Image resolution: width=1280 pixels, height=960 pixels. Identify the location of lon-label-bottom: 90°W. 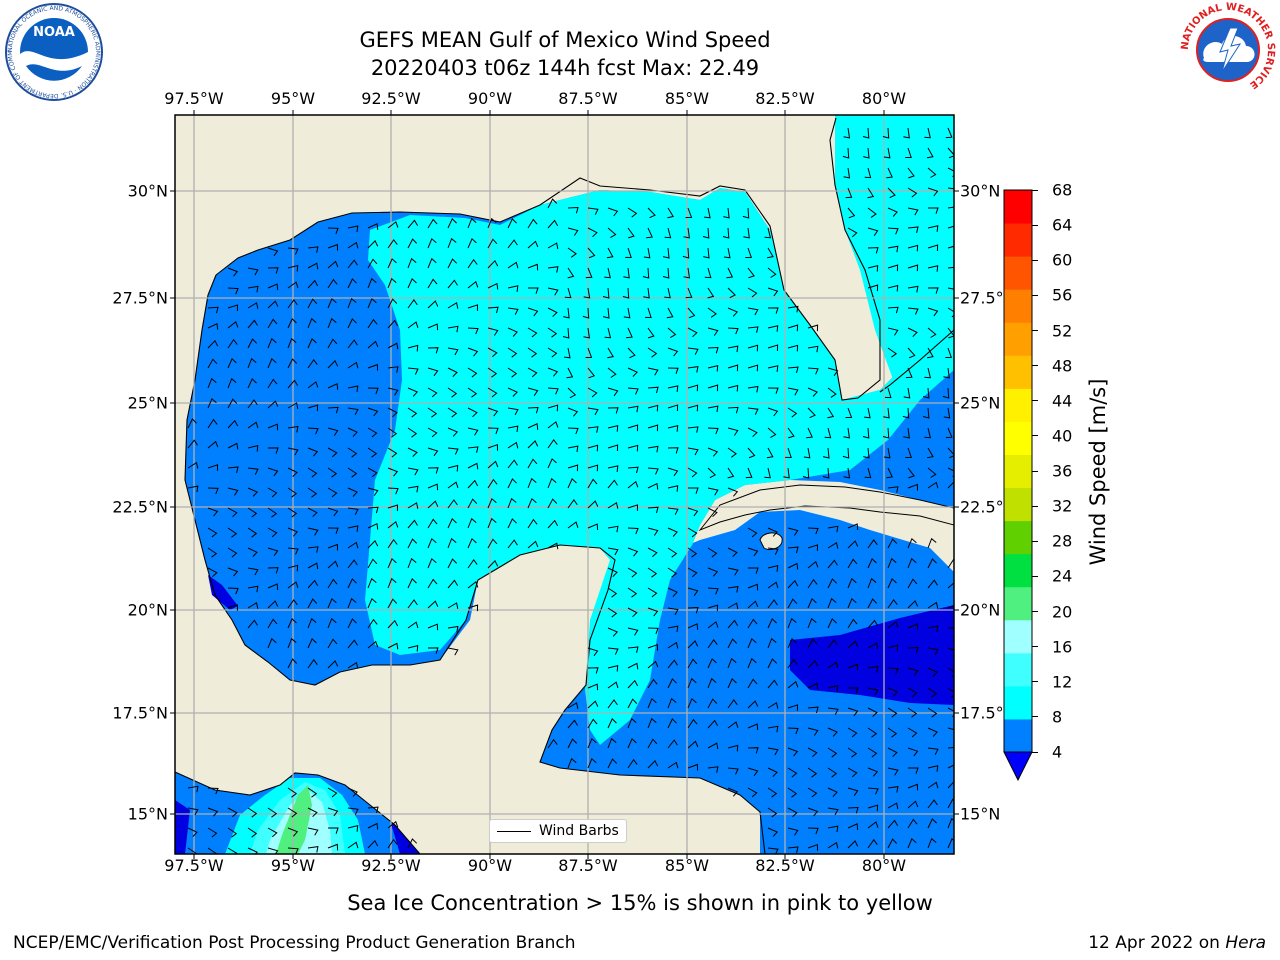
(490, 865).